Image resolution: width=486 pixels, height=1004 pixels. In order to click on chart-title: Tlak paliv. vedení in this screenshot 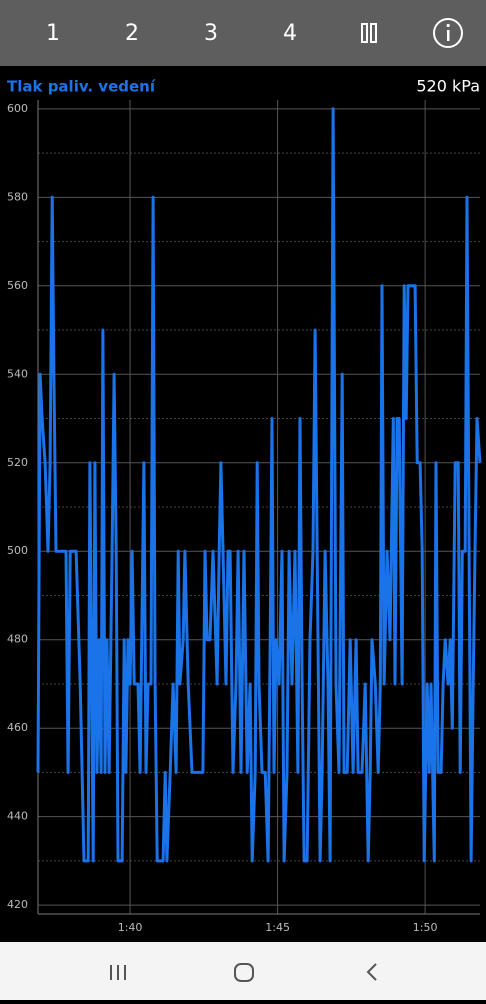, I will do `click(81, 87)`.